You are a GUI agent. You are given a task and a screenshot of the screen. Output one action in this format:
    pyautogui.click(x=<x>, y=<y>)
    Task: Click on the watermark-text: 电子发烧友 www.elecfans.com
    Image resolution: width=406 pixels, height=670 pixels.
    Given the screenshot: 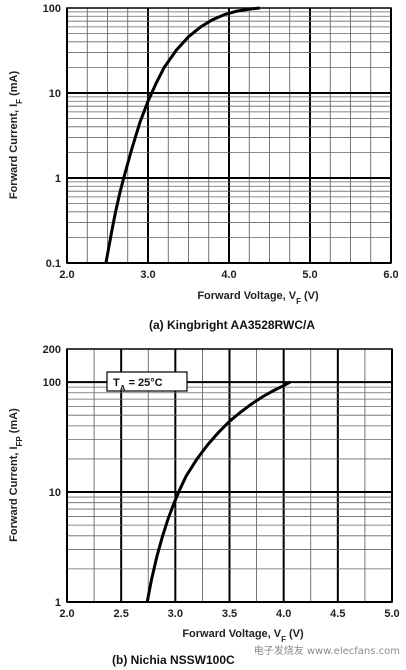 What is the action you would take?
    pyautogui.click(x=327, y=650)
    